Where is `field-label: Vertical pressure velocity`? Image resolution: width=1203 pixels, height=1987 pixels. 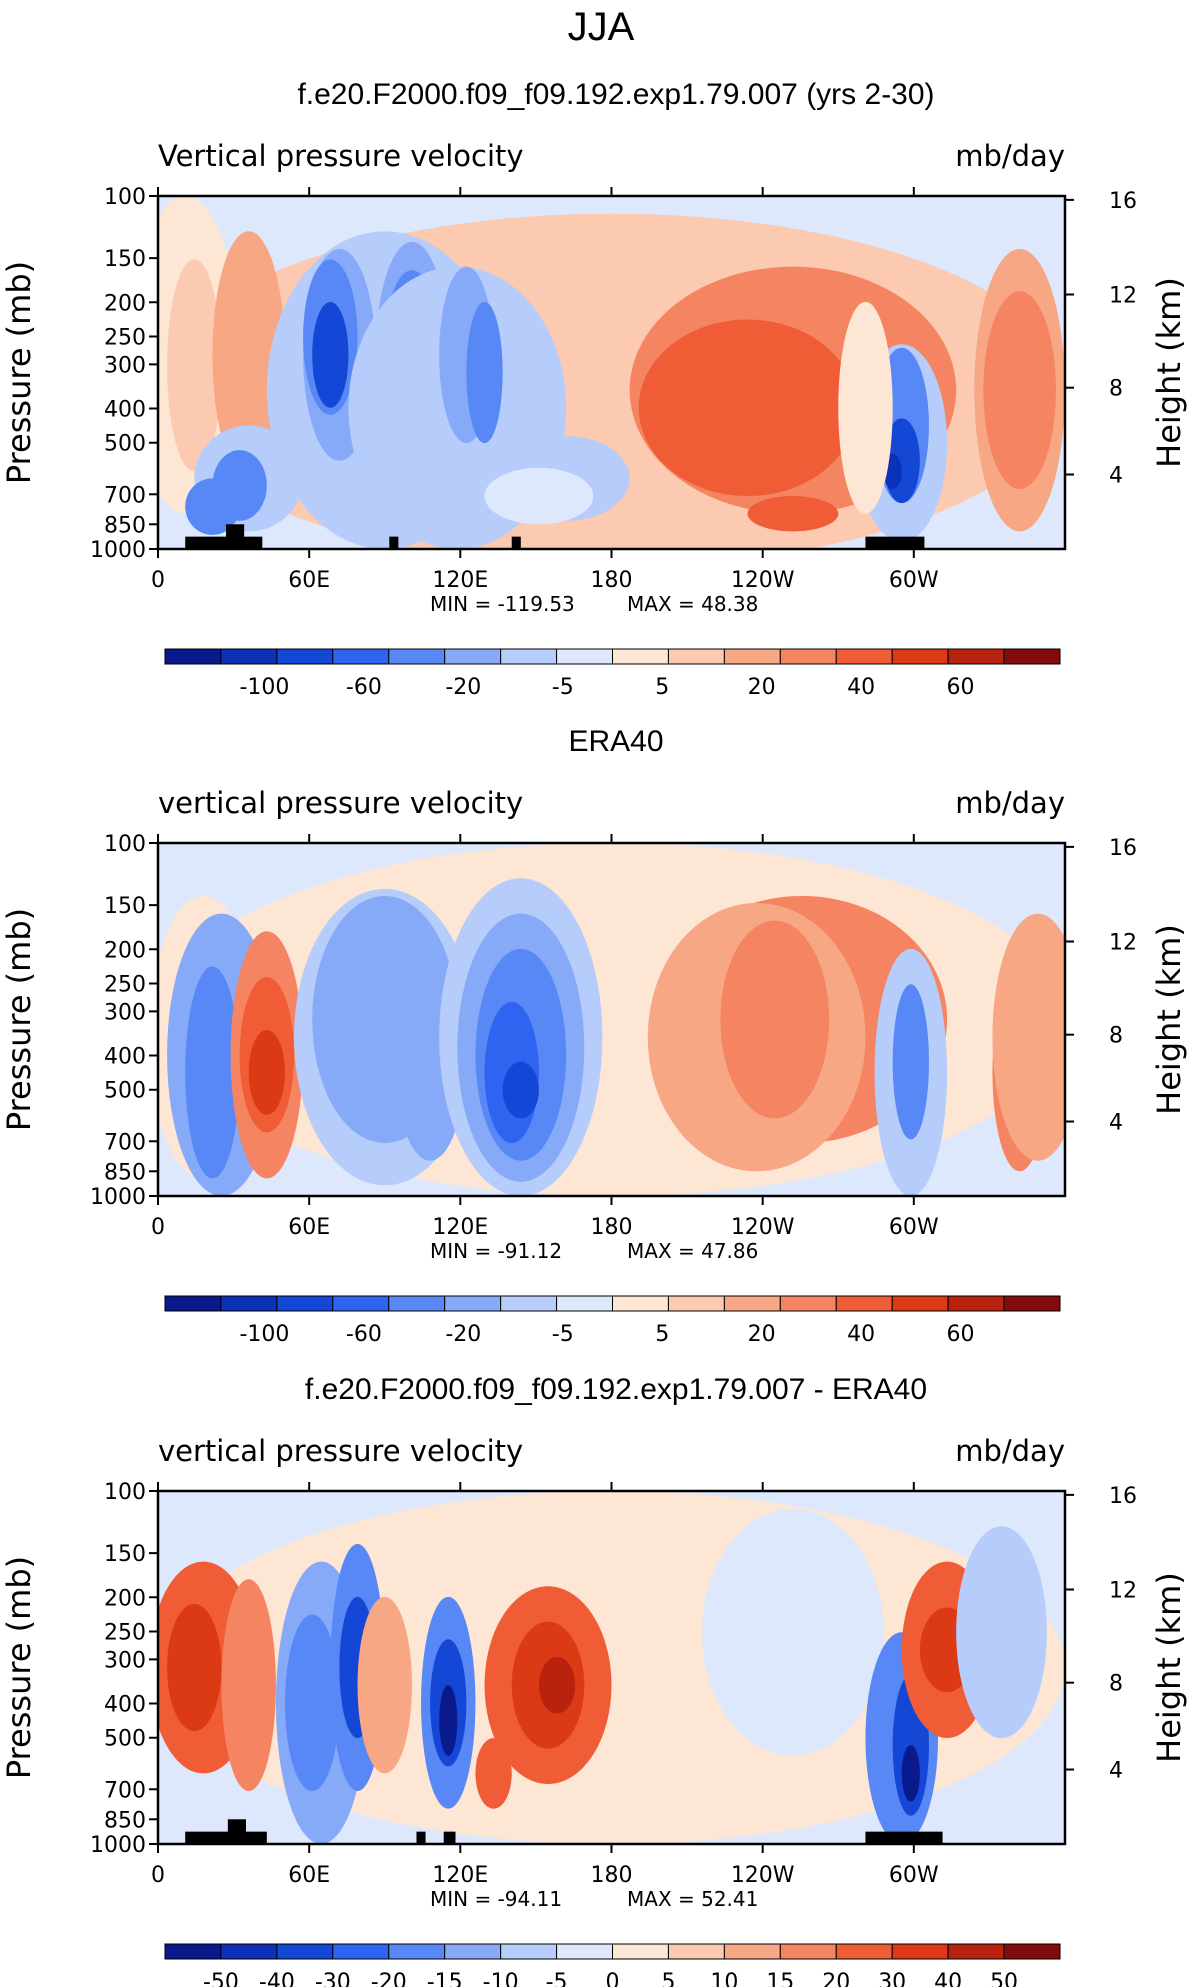
field-label: Vertical pressure velocity is located at coordinates (341, 156).